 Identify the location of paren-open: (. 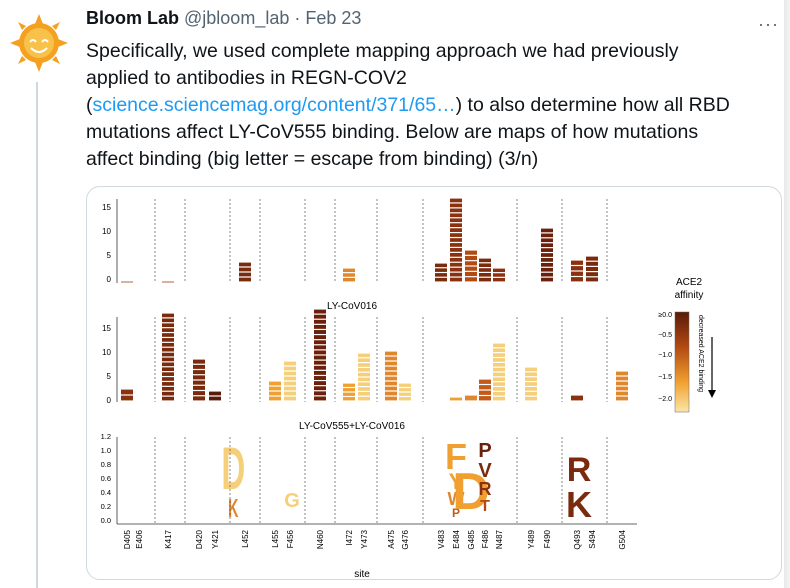
(89, 105).